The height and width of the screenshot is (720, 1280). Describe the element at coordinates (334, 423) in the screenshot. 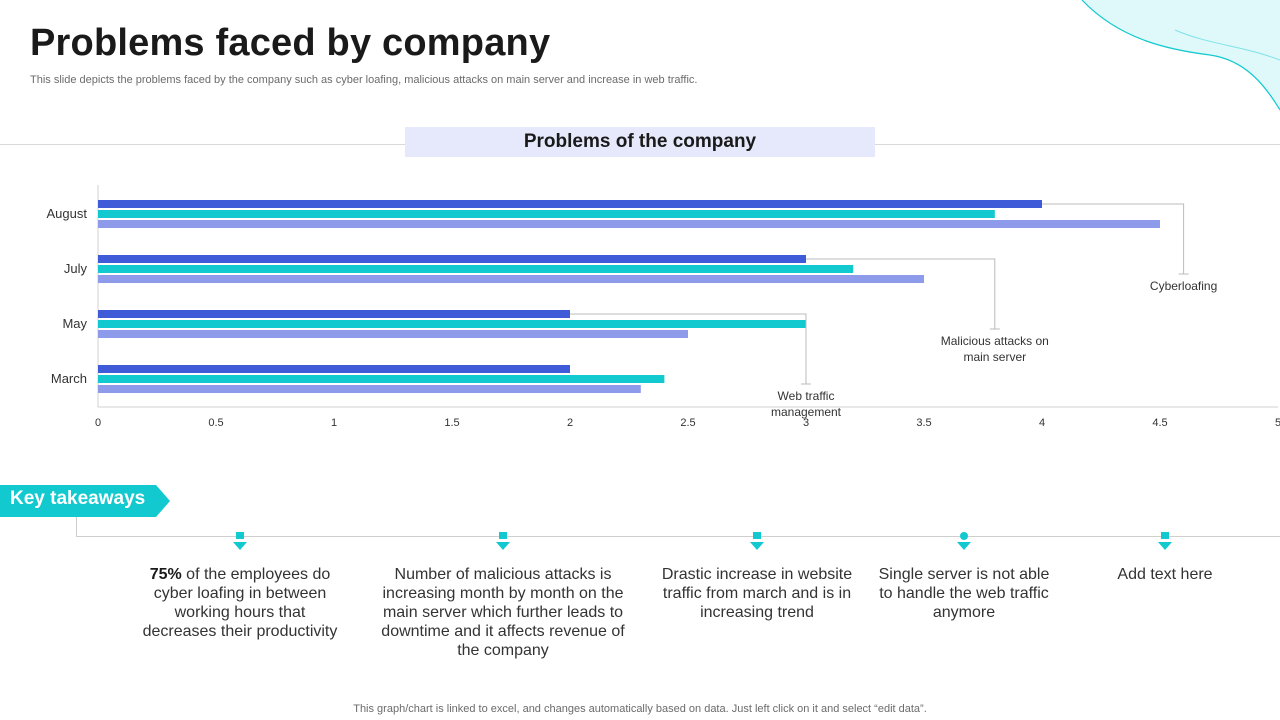

I see `x-tick-label: 1` at that location.